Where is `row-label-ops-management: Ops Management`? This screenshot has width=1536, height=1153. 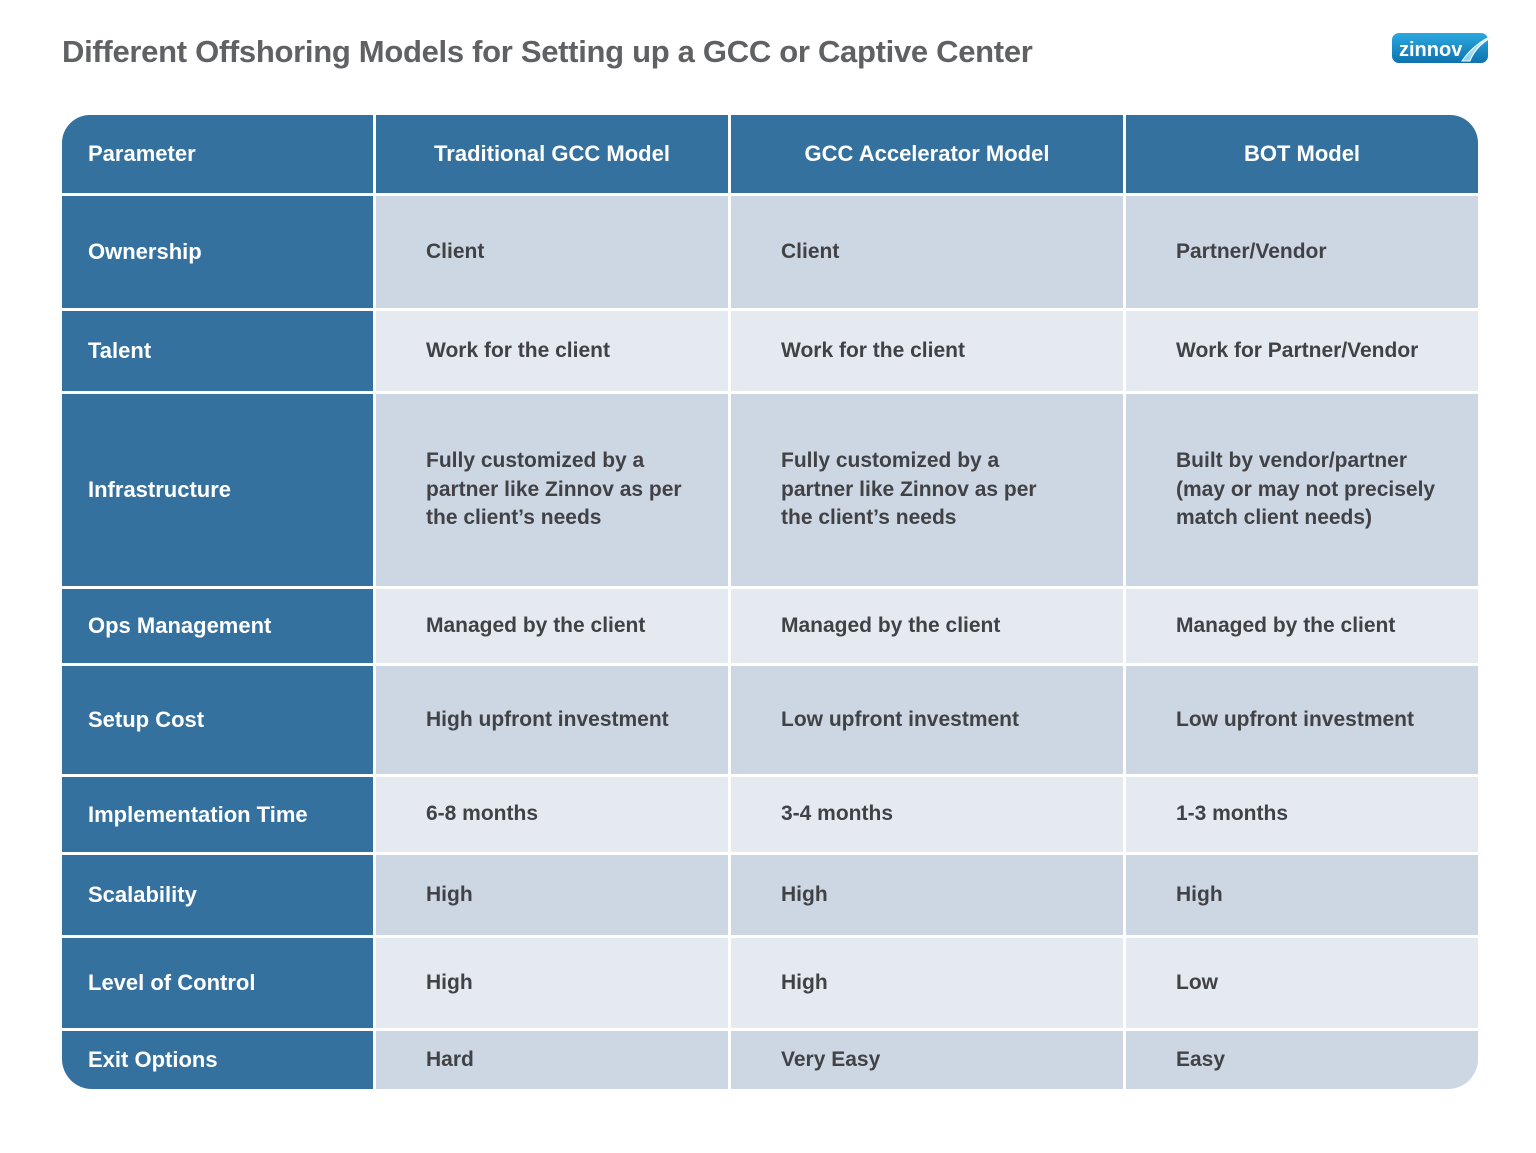
row-label-ops-management: Ops Management is located at coordinates (217, 626).